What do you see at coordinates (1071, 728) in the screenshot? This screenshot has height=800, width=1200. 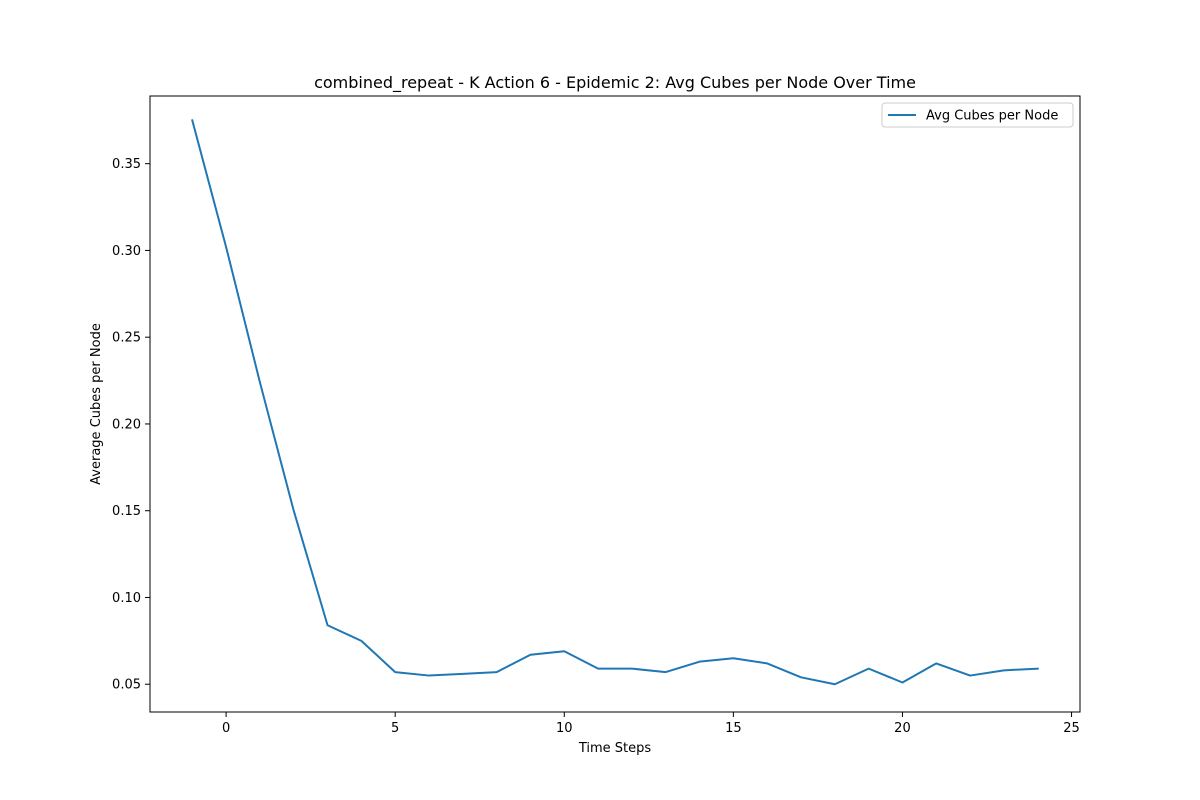 I see `x-tick-label: 25` at bounding box center [1071, 728].